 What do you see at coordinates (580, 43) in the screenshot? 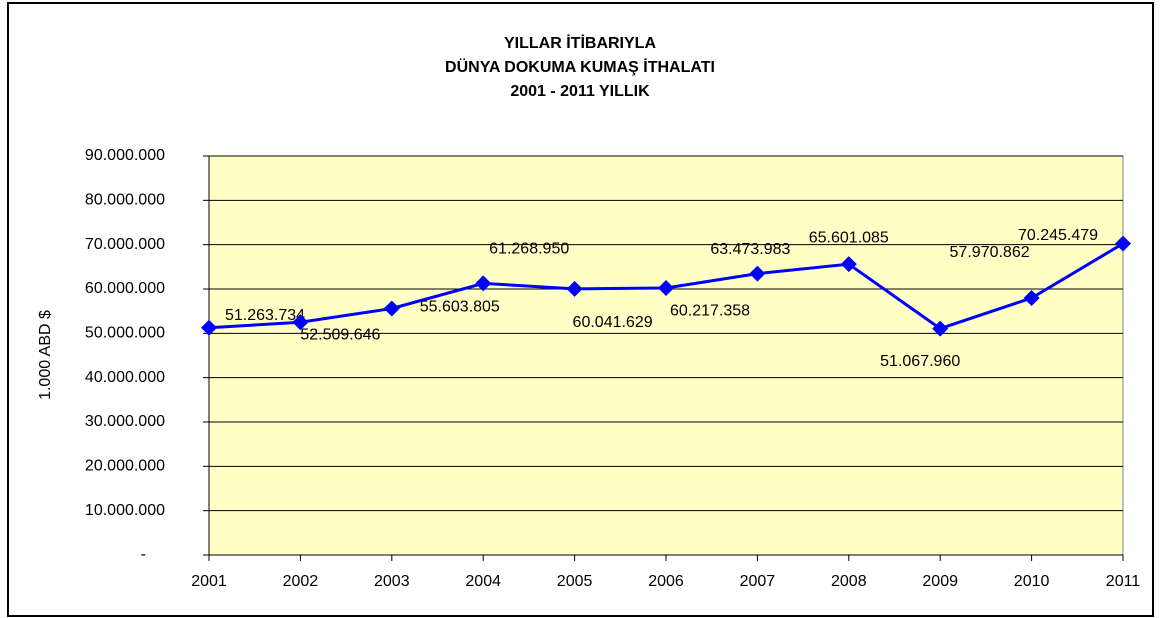
I see `chart-title: YILLAR İTİBARIYLA` at bounding box center [580, 43].